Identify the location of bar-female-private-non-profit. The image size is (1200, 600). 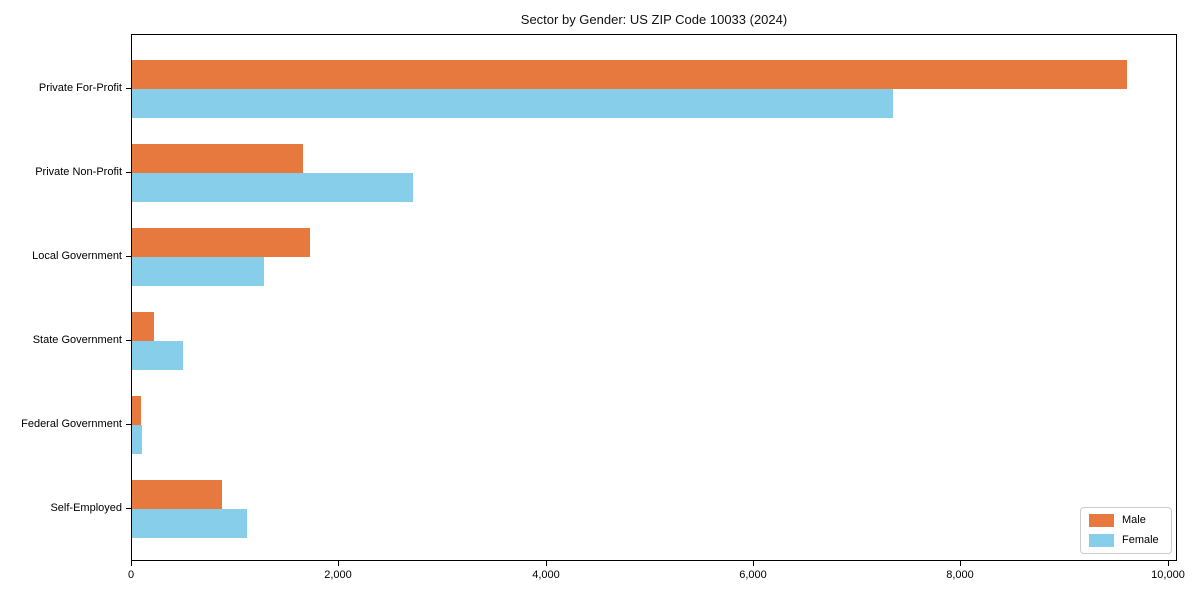
(272, 187).